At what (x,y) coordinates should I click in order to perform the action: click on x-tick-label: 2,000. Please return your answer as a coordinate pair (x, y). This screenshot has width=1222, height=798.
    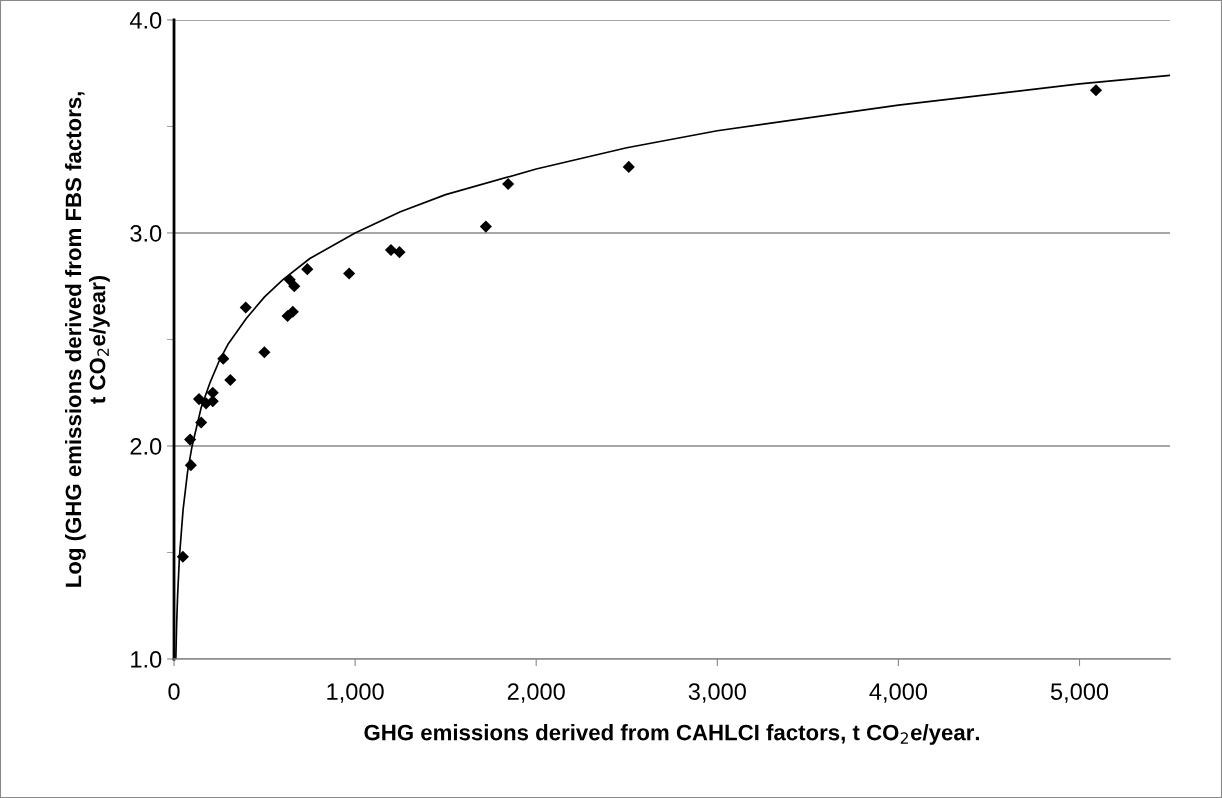
    Looking at the image, I should click on (536, 693).